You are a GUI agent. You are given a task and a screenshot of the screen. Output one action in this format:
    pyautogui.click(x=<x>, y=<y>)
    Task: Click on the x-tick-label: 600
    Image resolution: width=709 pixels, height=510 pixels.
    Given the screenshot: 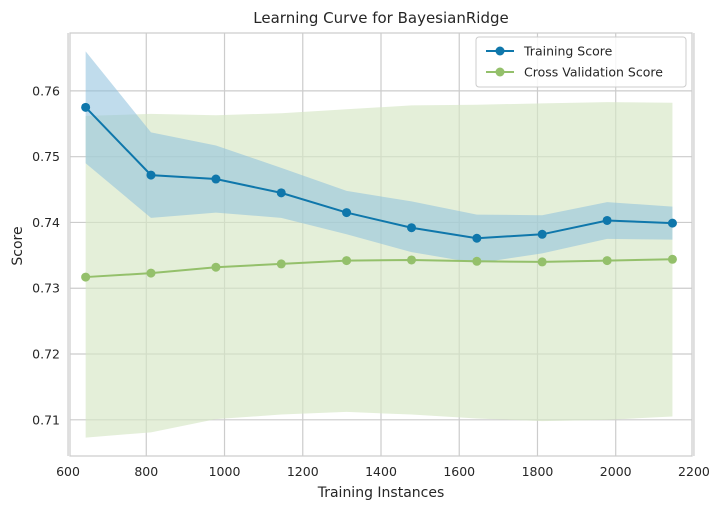 What is the action you would take?
    pyautogui.click(x=68, y=471)
    